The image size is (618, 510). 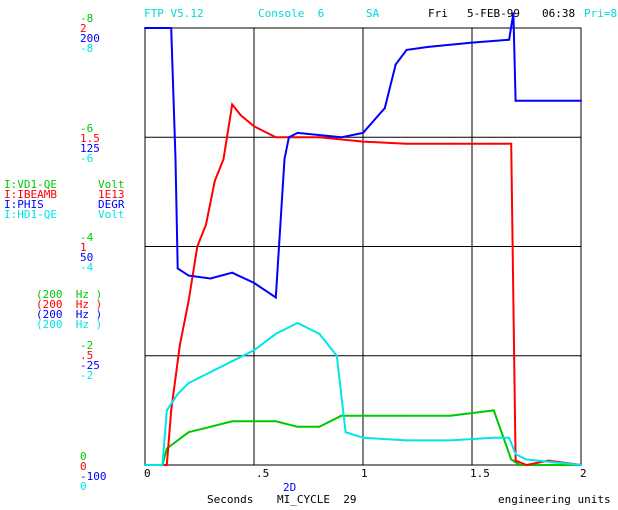 What do you see at coordinates (438, 13) in the screenshot?
I see `day-label: Fri` at bounding box center [438, 13].